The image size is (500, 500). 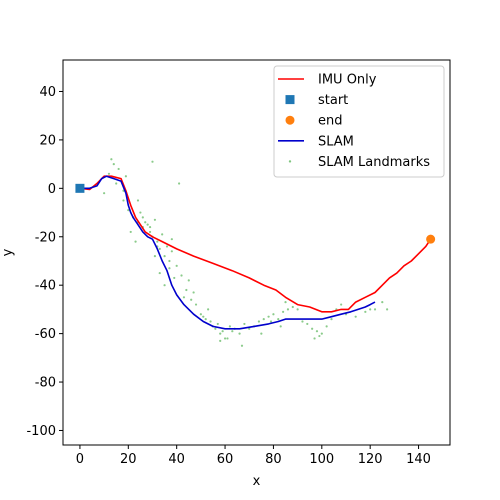 I want to click on legend-circle-swatch, so click(x=290, y=120).